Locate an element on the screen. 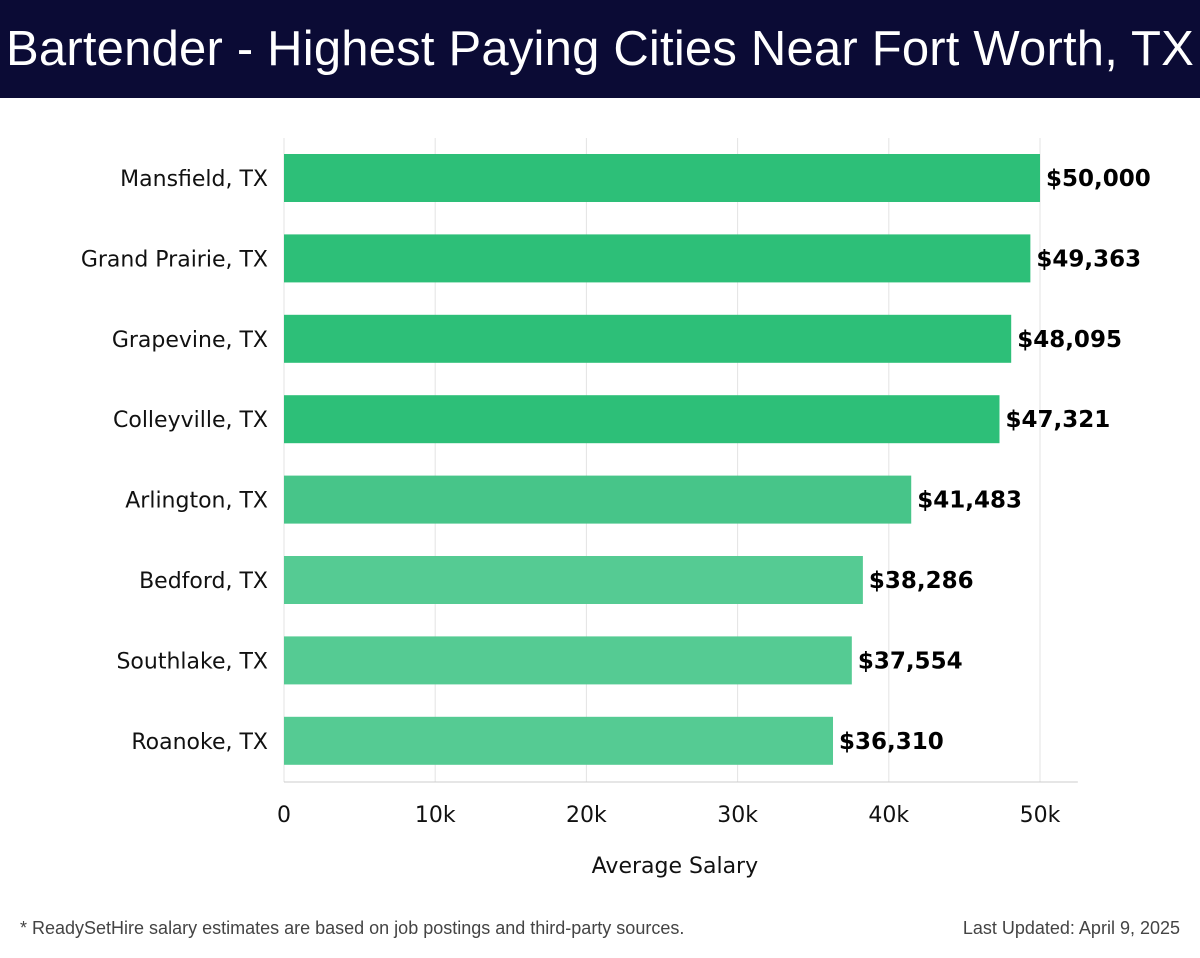  value-label: $49,363 is located at coordinates (1088, 259).